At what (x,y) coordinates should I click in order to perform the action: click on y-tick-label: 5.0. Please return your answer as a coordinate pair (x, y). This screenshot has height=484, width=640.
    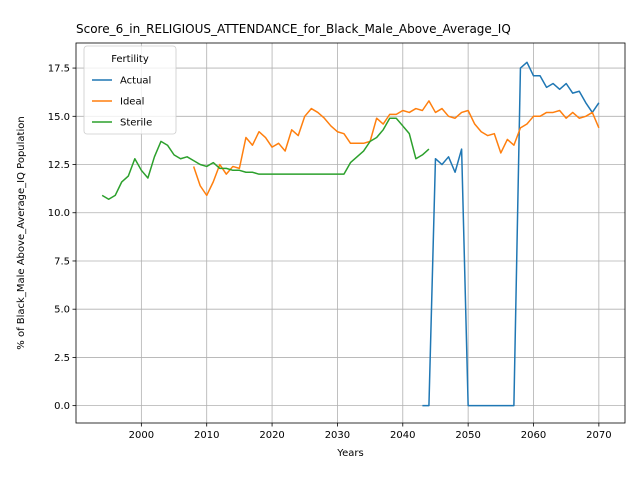
    Looking at the image, I should click on (62, 310).